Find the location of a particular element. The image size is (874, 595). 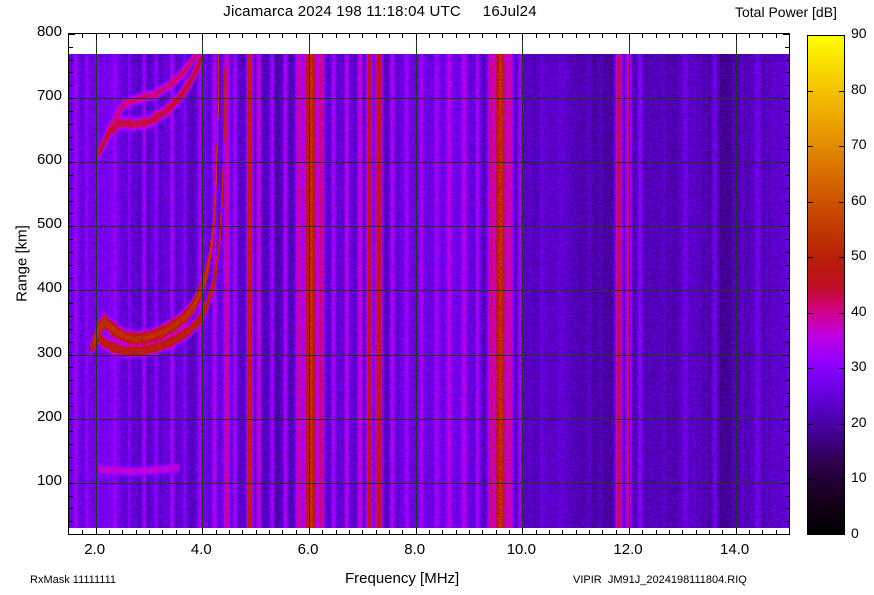

colorbar-gradient is located at coordinates (826, 285).